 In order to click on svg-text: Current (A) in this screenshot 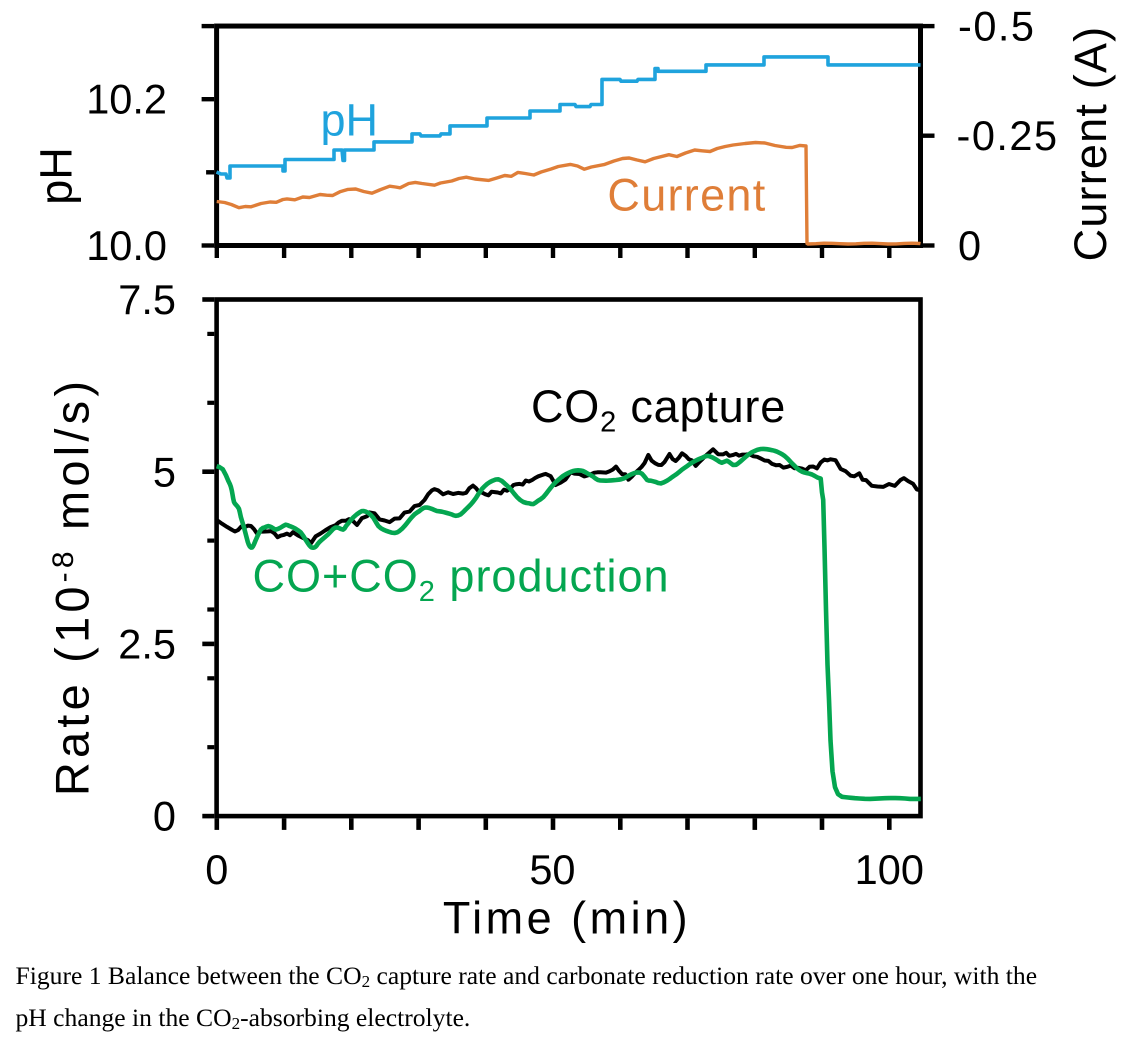, I will do `click(1090, 144)`.